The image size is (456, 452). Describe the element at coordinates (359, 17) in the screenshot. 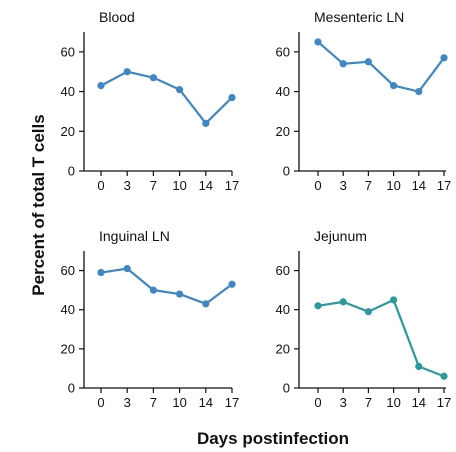

I see `panel-title: Mesenteric LN` at that location.